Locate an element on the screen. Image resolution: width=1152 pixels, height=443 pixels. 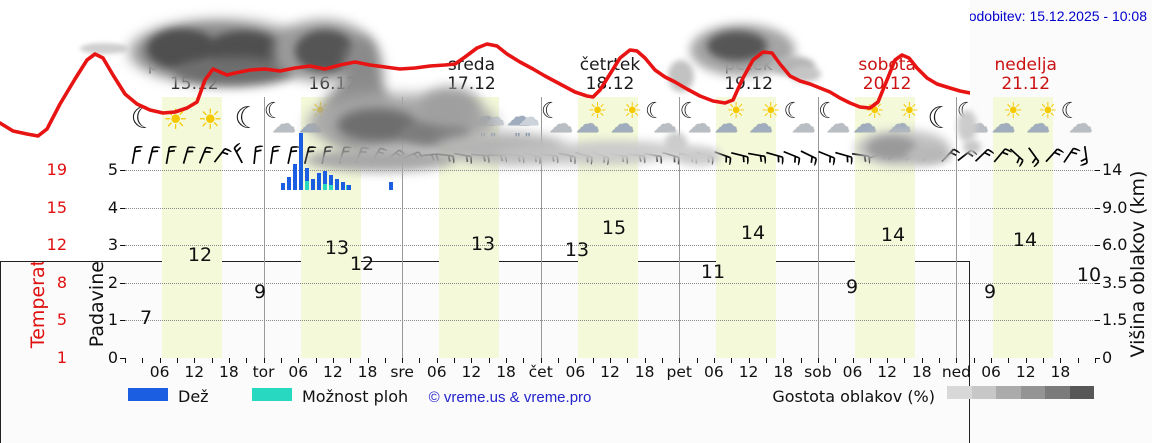
x-axis-day-label: čet is located at coordinates (540, 372).